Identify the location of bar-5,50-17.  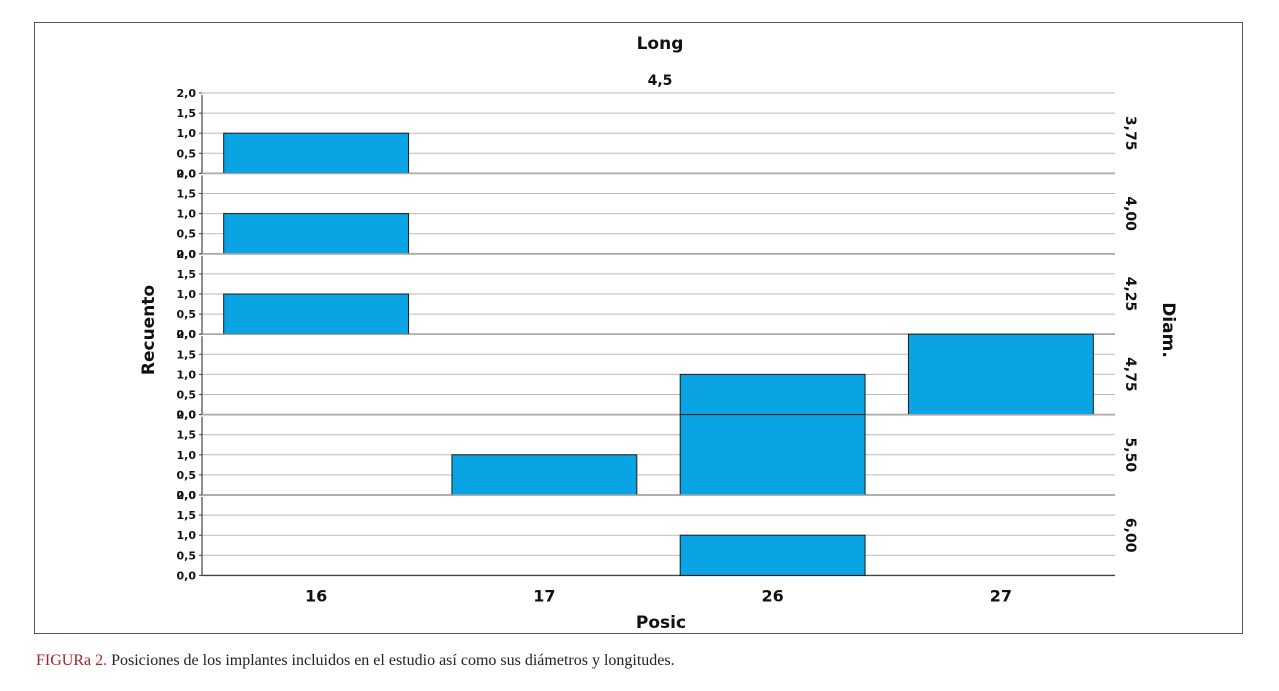
(544, 475).